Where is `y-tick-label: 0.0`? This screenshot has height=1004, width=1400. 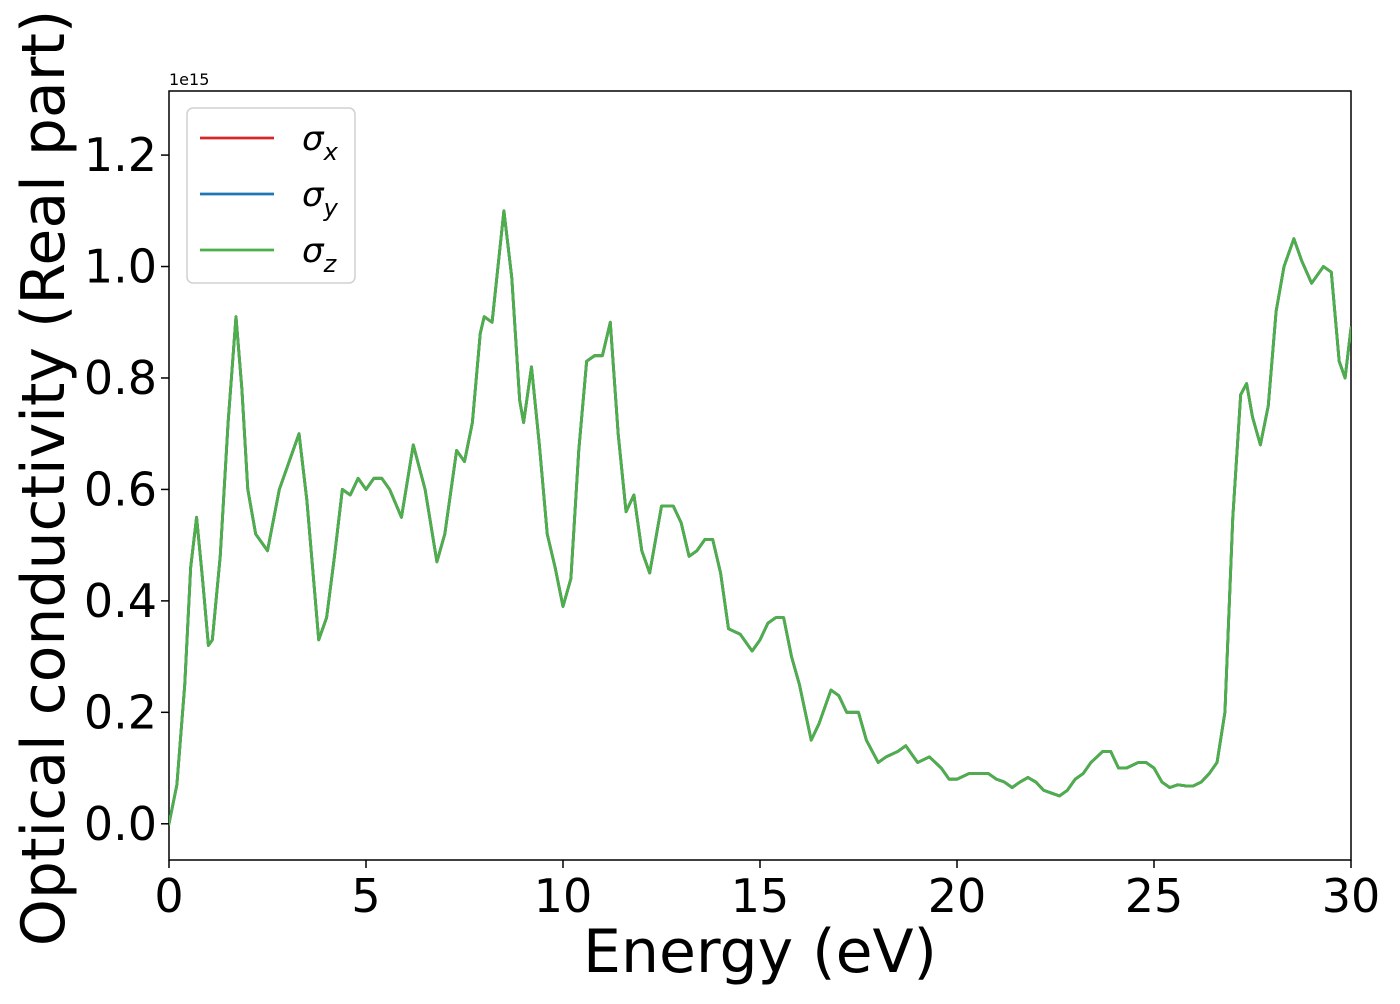
y-tick-label: 0.0 is located at coordinates (120, 824).